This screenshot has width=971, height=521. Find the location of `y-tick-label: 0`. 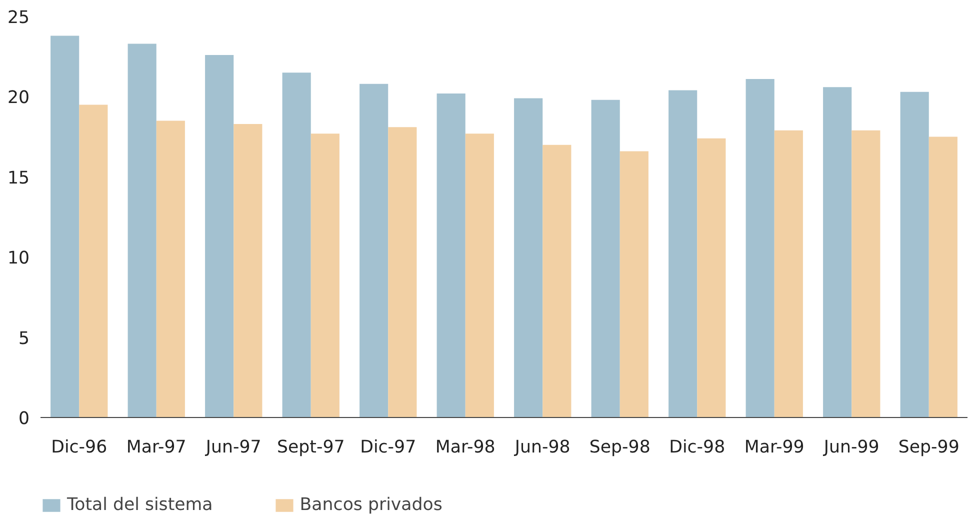

y-tick-label: 0 is located at coordinates (24, 419).